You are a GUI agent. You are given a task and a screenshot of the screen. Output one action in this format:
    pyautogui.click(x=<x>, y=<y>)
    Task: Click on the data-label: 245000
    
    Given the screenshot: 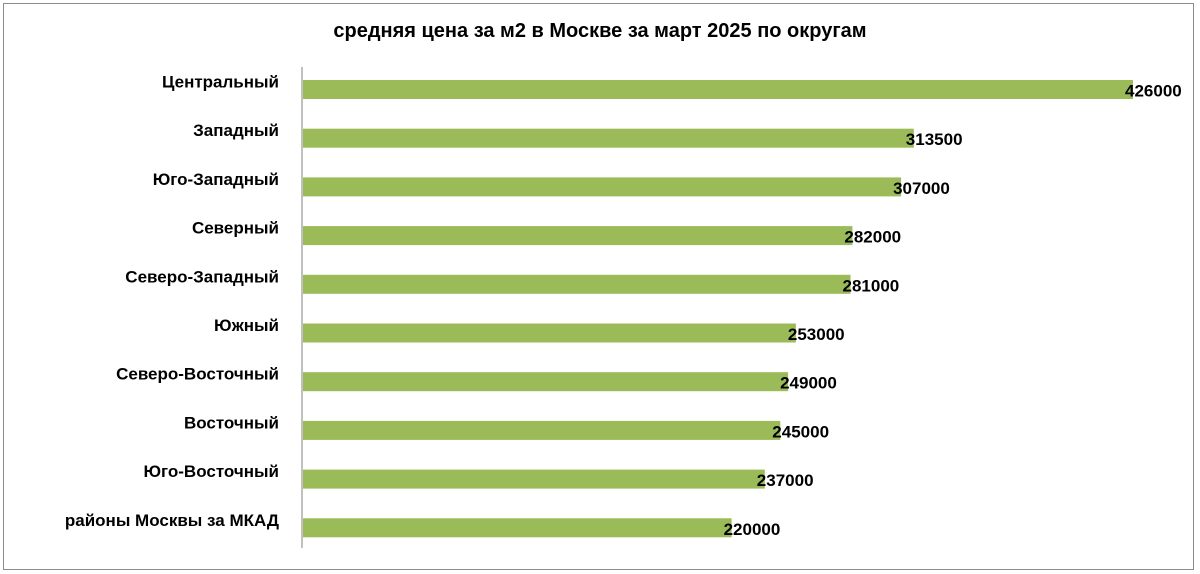 What is the action you would take?
    pyautogui.click(x=800, y=431)
    